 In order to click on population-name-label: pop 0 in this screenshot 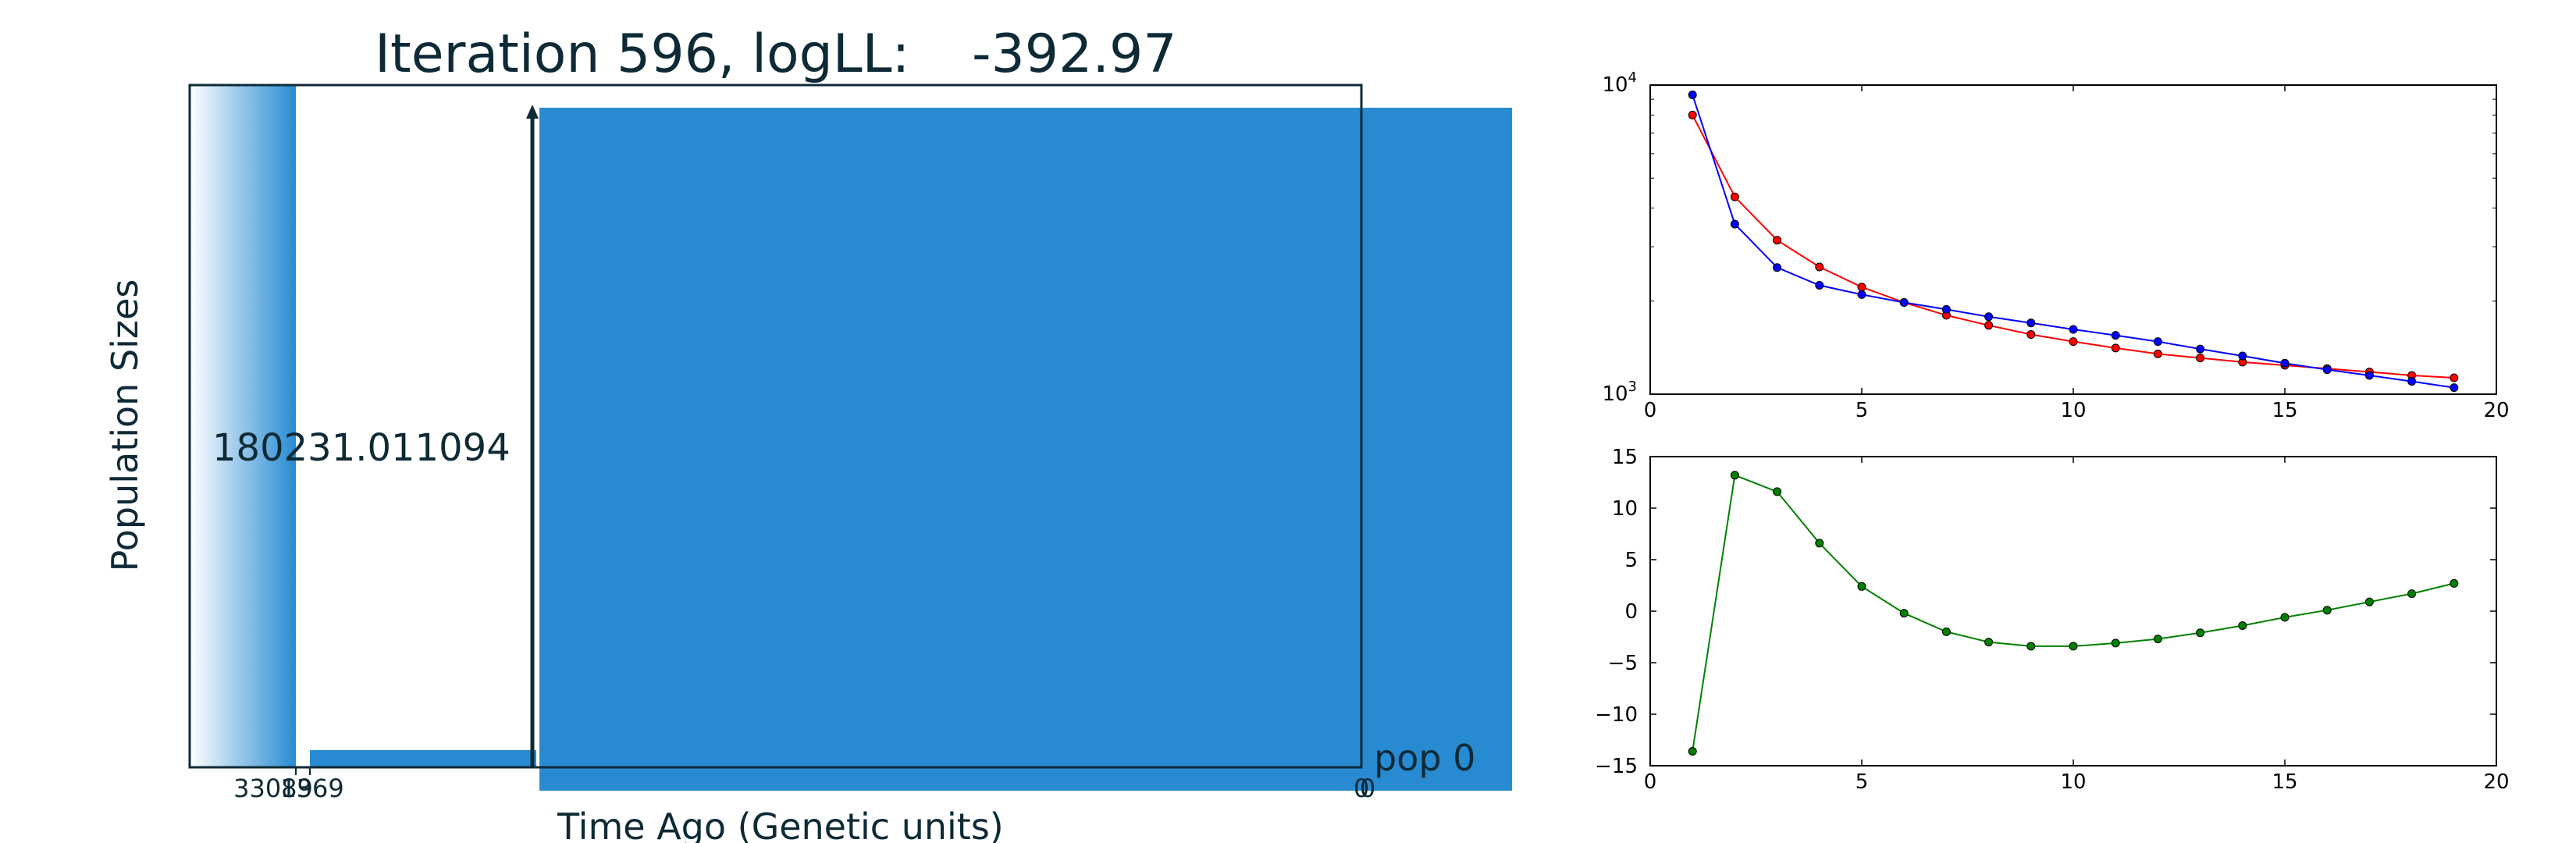, I will do `click(1424, 758)`.